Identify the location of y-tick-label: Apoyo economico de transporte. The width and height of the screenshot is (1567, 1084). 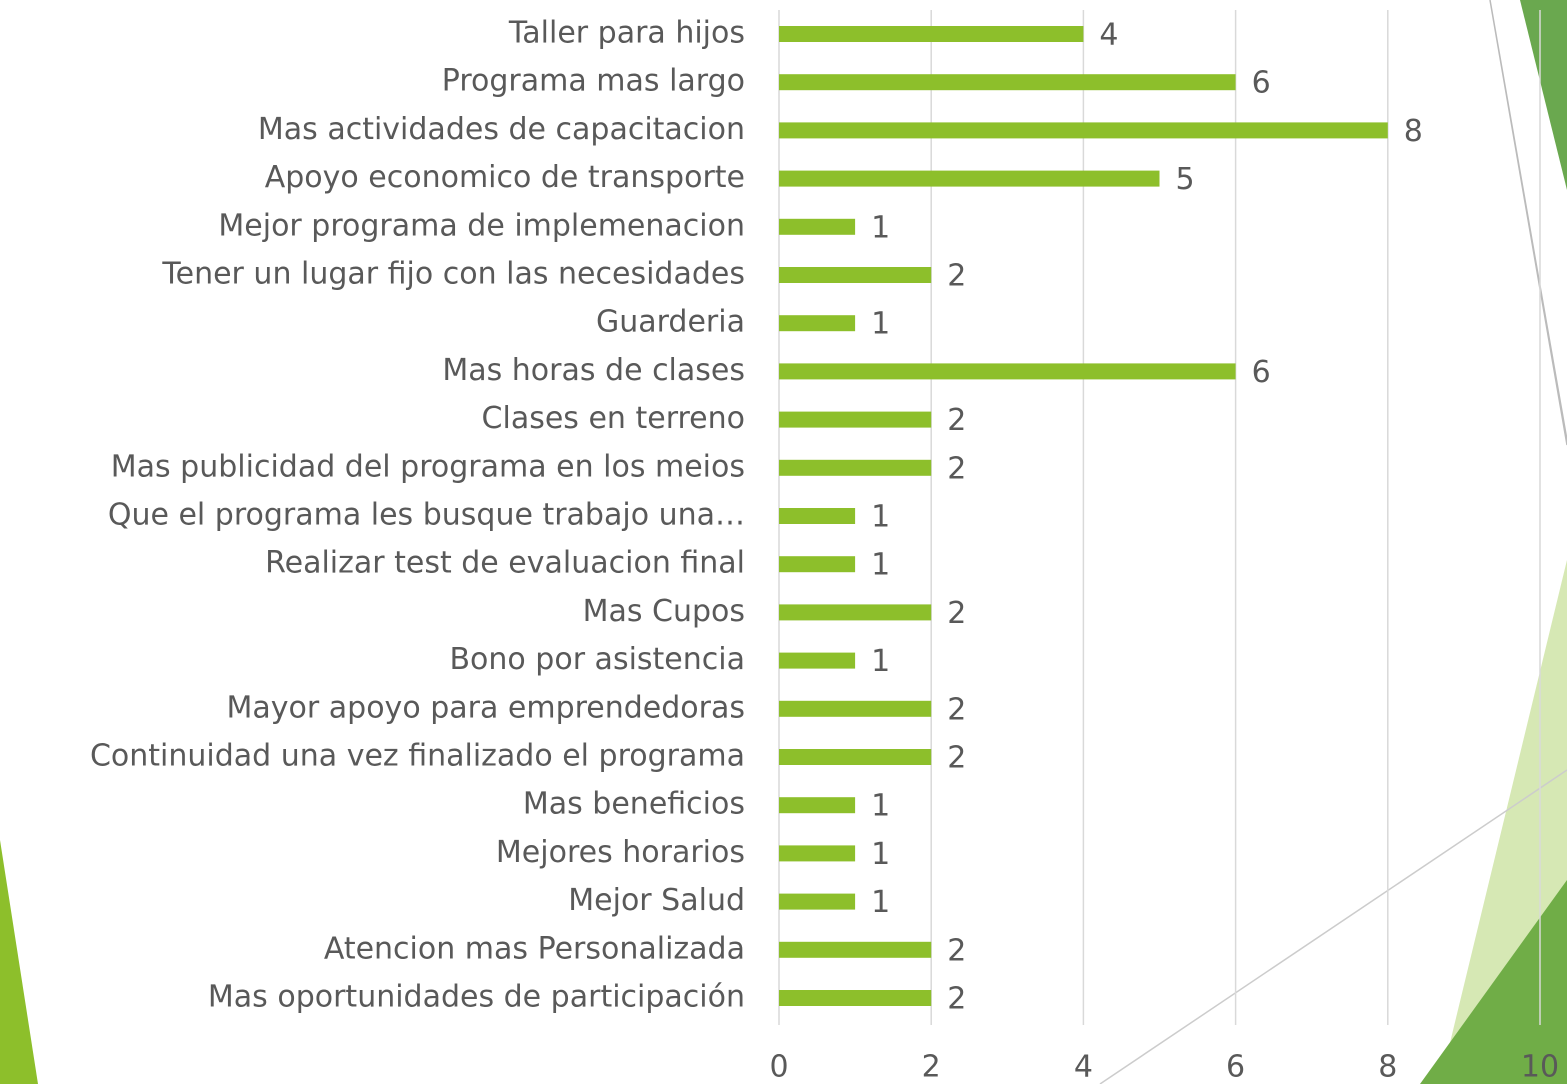
(505, 177).